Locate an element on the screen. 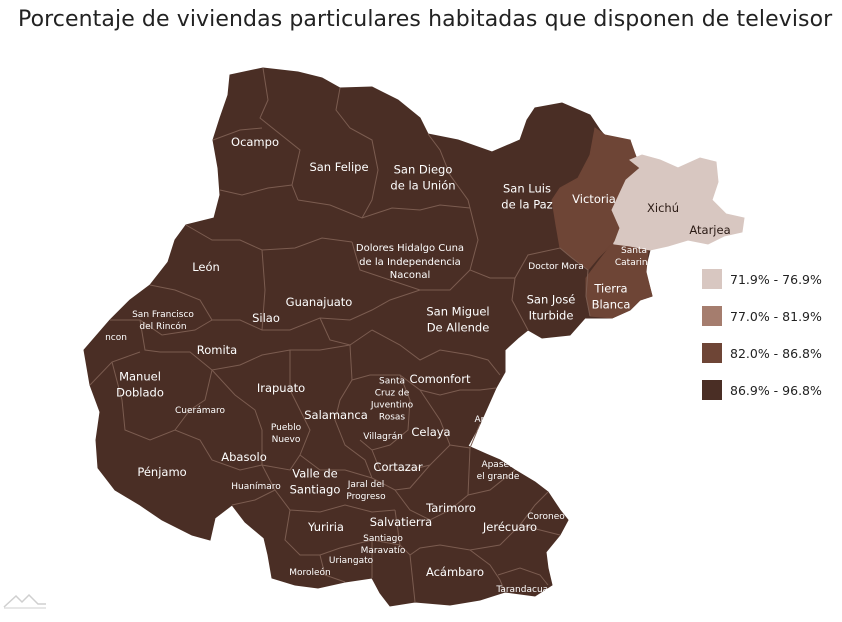 The height and width of the screenshot is (622, 842). label-tierra-blanca: Tierra Blanca is located at coordinates (611, 296).